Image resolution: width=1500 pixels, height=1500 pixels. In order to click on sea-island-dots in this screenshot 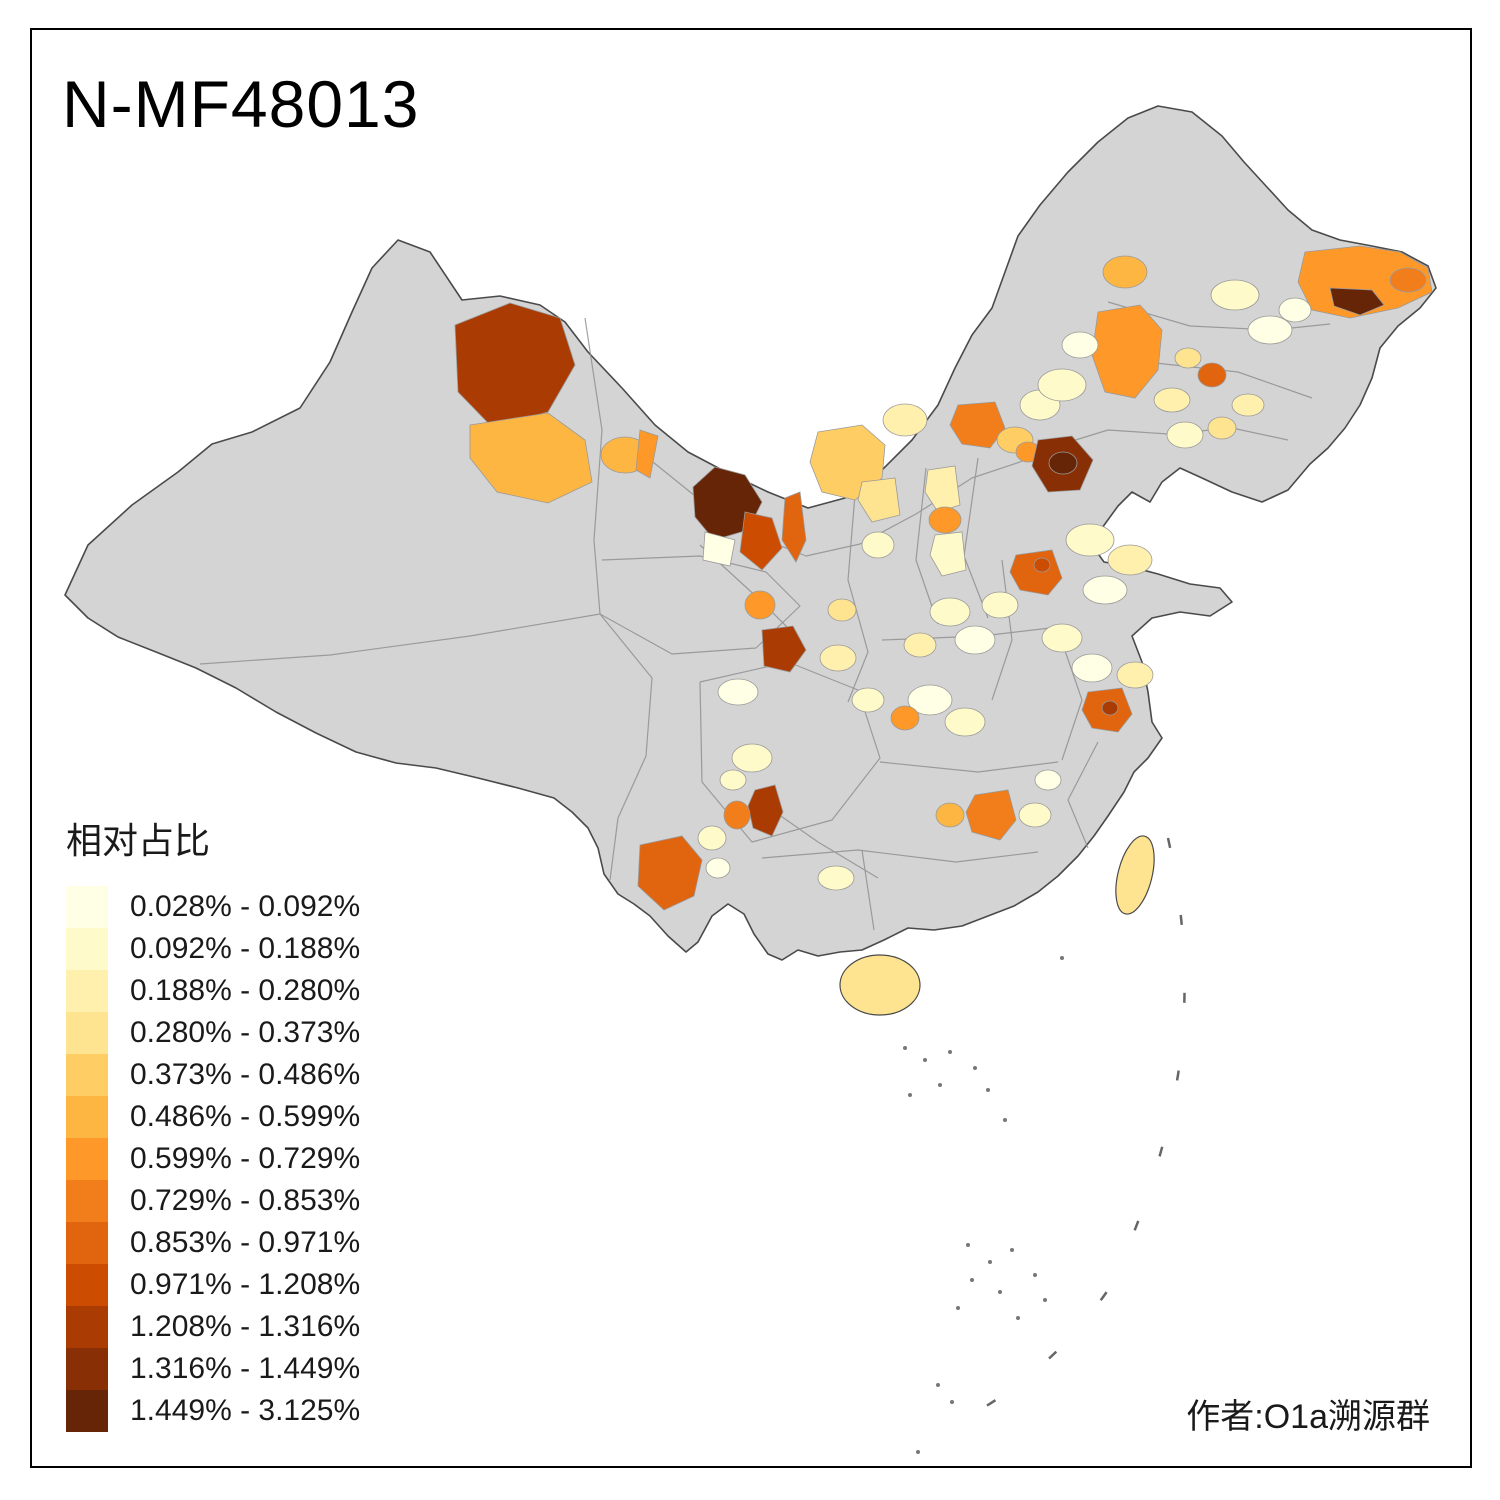, I will do `click(983, 1205)`.